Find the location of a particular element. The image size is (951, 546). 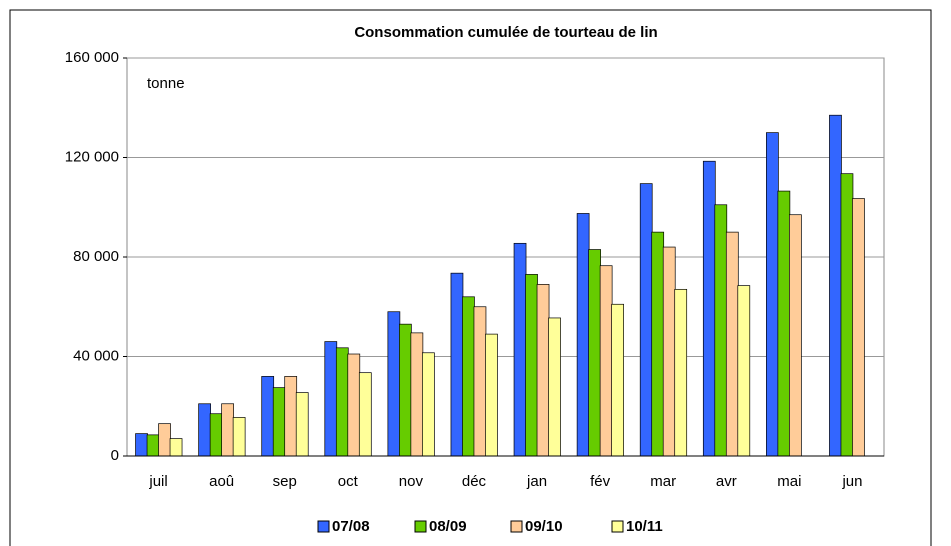

x-tick-label: jun is located at coordinates (851, 481).